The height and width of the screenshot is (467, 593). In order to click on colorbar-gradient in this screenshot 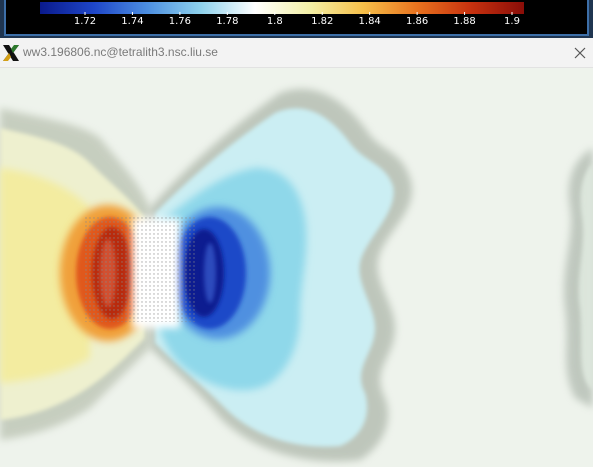, I will do `click(282, 8)`.